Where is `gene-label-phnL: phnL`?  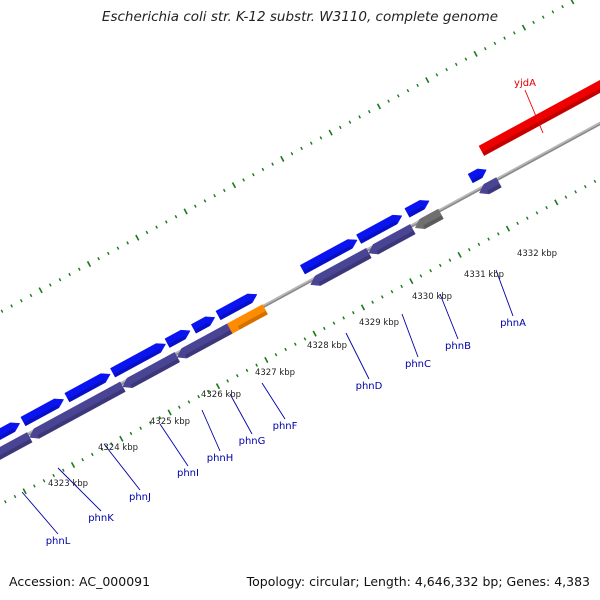 gene-label-phnL: phnL is located at coordinates (58, 541).